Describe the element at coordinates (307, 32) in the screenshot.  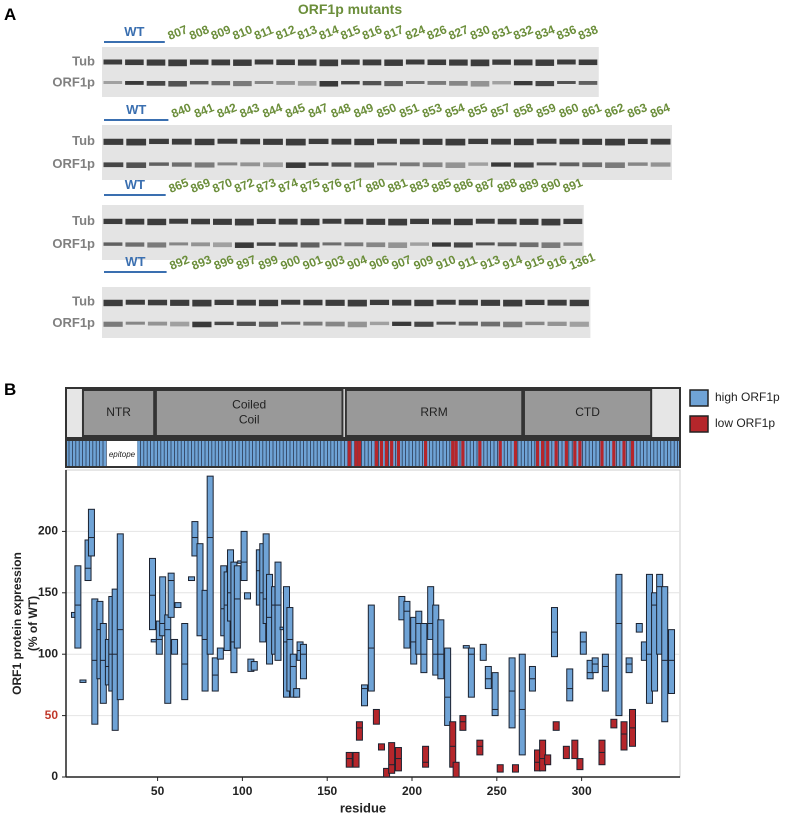
I see `lane-label: 813` at that location.